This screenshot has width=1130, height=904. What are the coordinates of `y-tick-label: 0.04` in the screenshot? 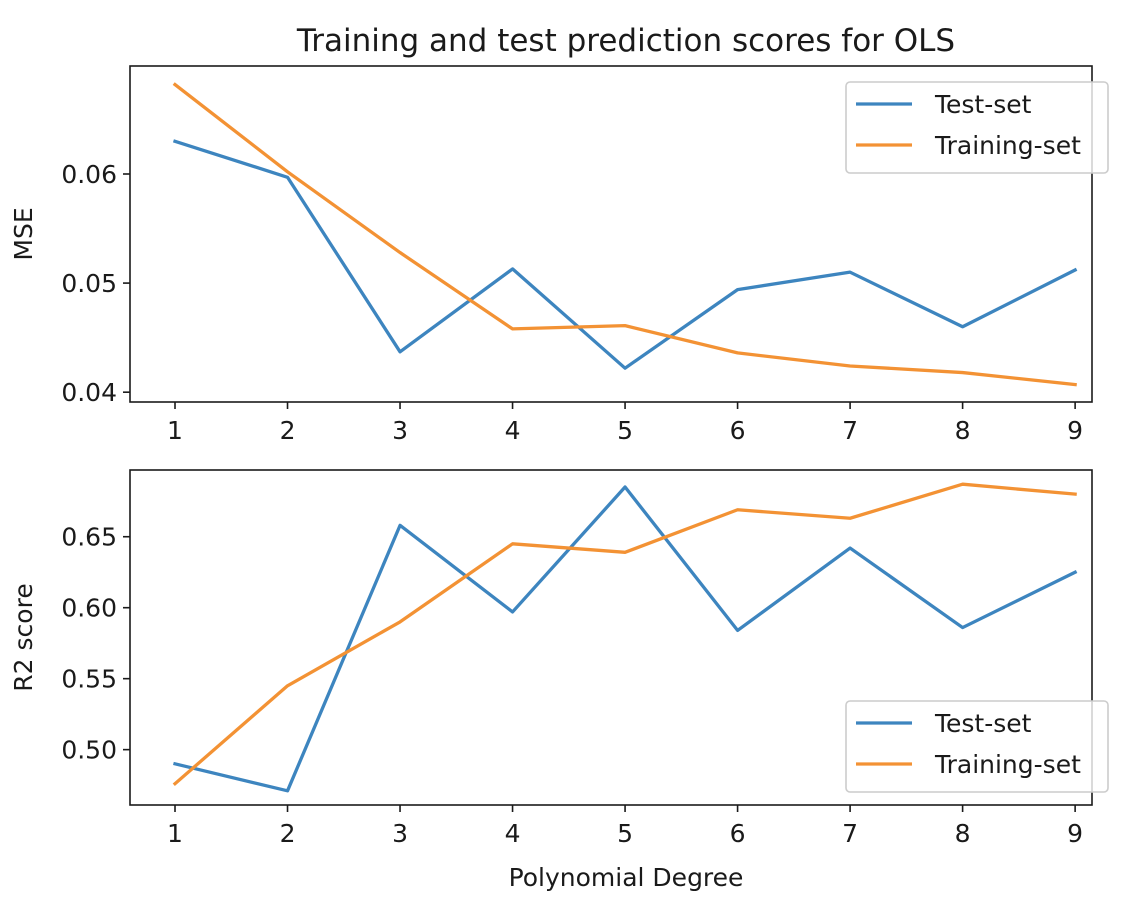 It's located at (89, 392).